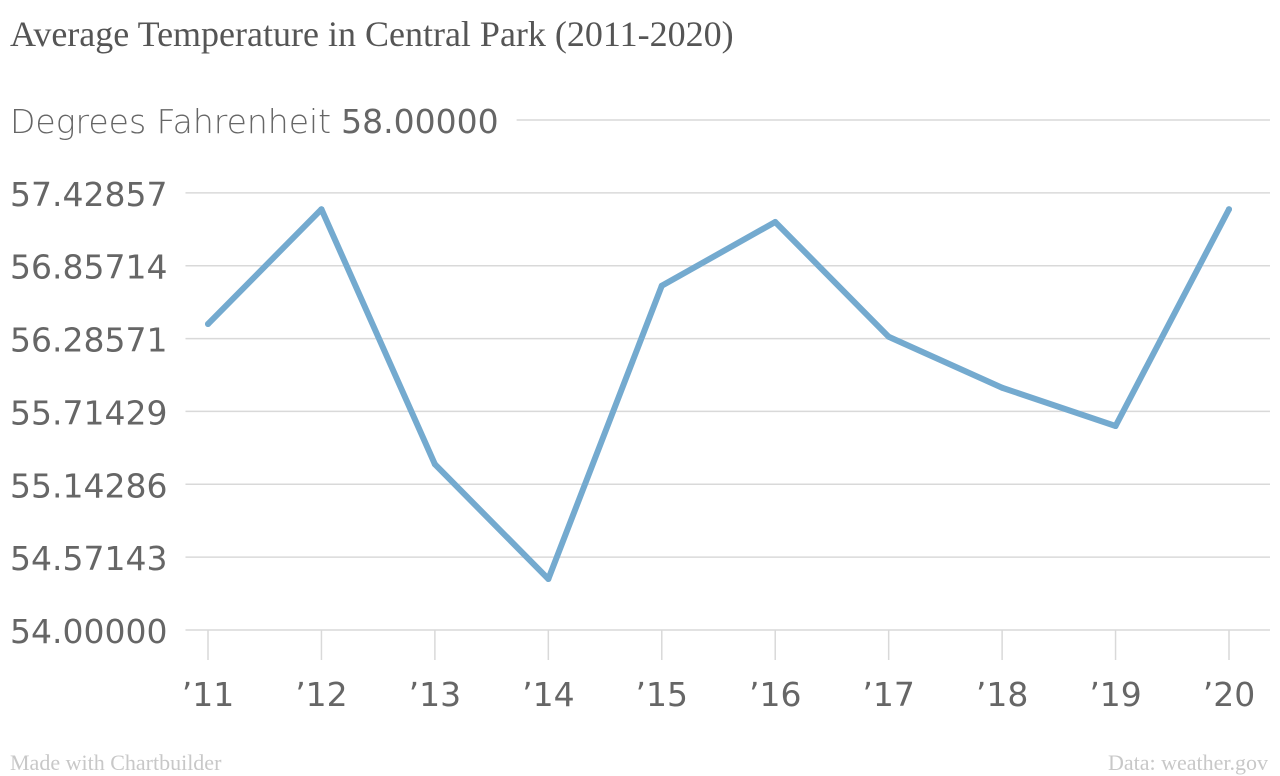 This screenshot has width=1280, height=776. I want to click on y-tick-label: 54.57143, so click(88, 558).